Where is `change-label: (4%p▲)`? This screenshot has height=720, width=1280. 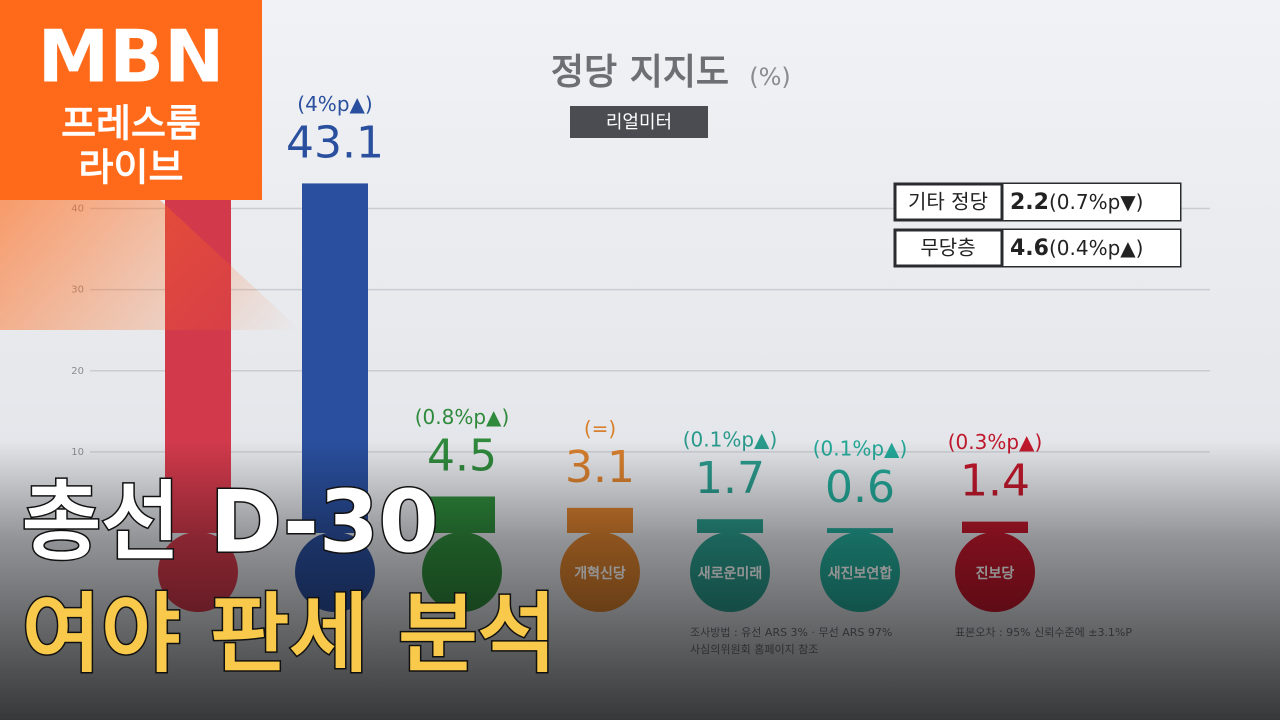 change-label: (4%p▲) is located at coordinates (334, 104).